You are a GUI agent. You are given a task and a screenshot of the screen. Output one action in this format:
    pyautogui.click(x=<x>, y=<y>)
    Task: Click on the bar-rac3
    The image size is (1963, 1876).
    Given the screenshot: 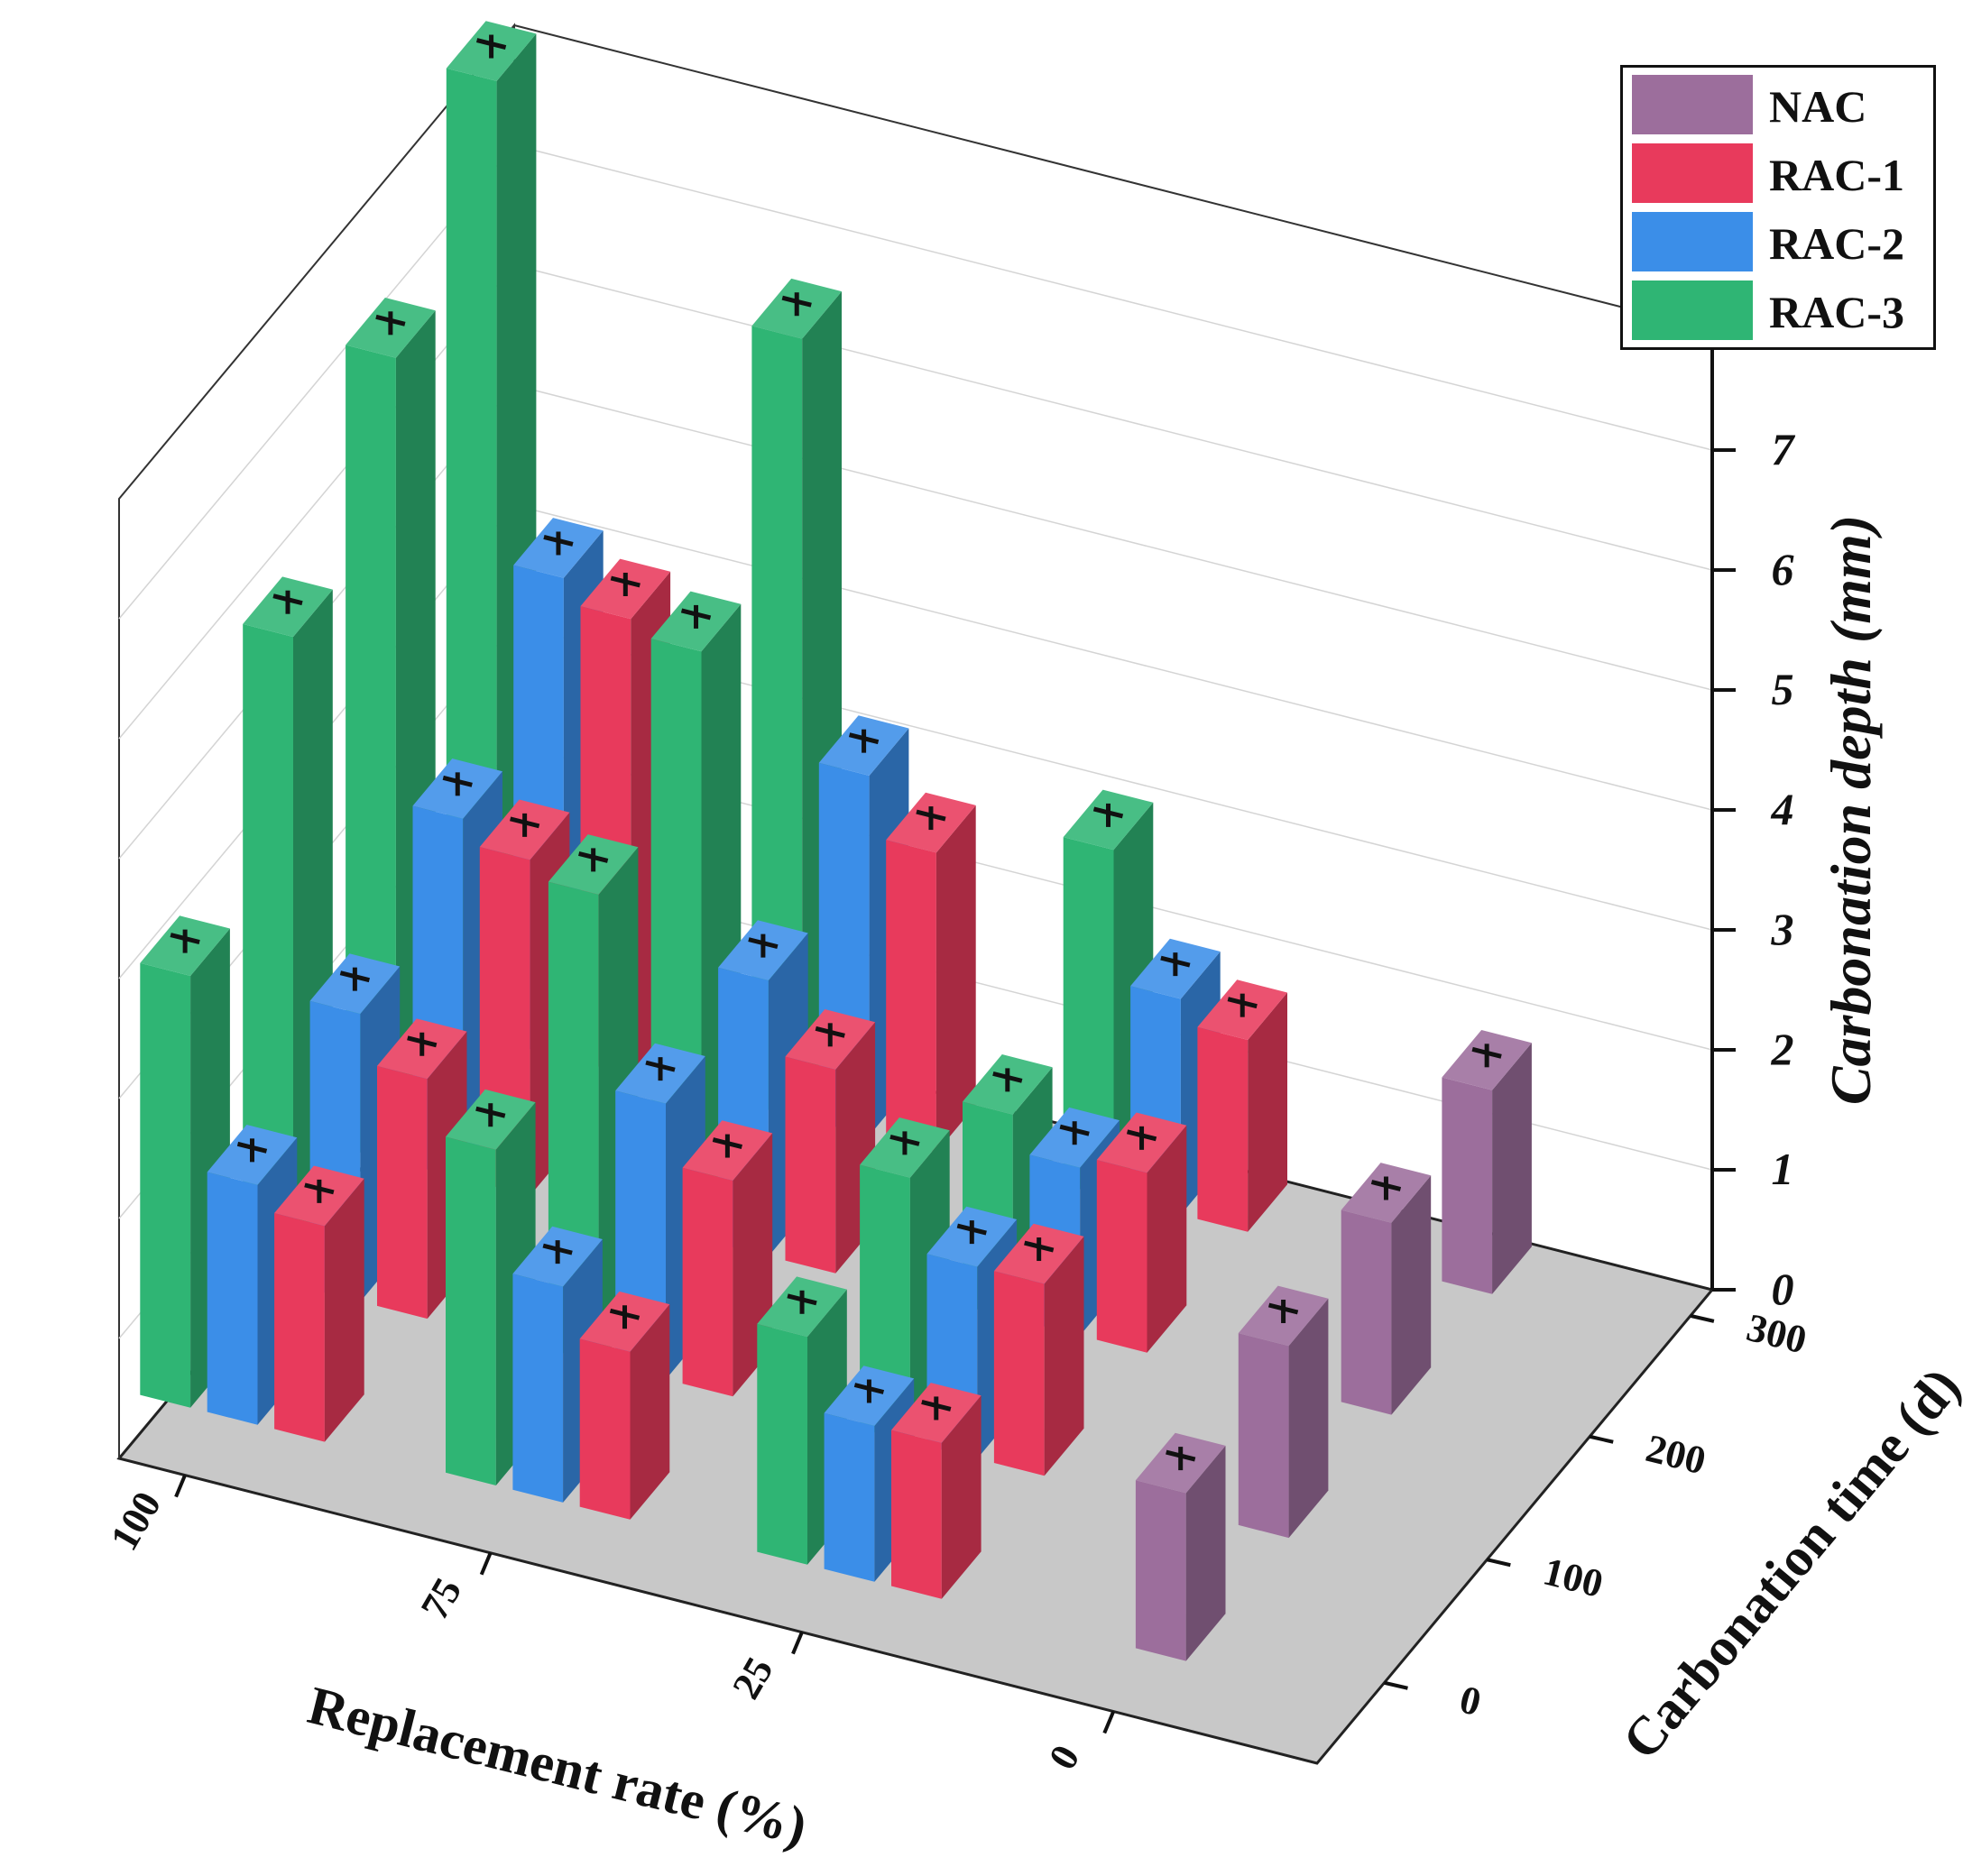 What is the action you would take?
    pyautogui.click(x=491, y=1287)
    